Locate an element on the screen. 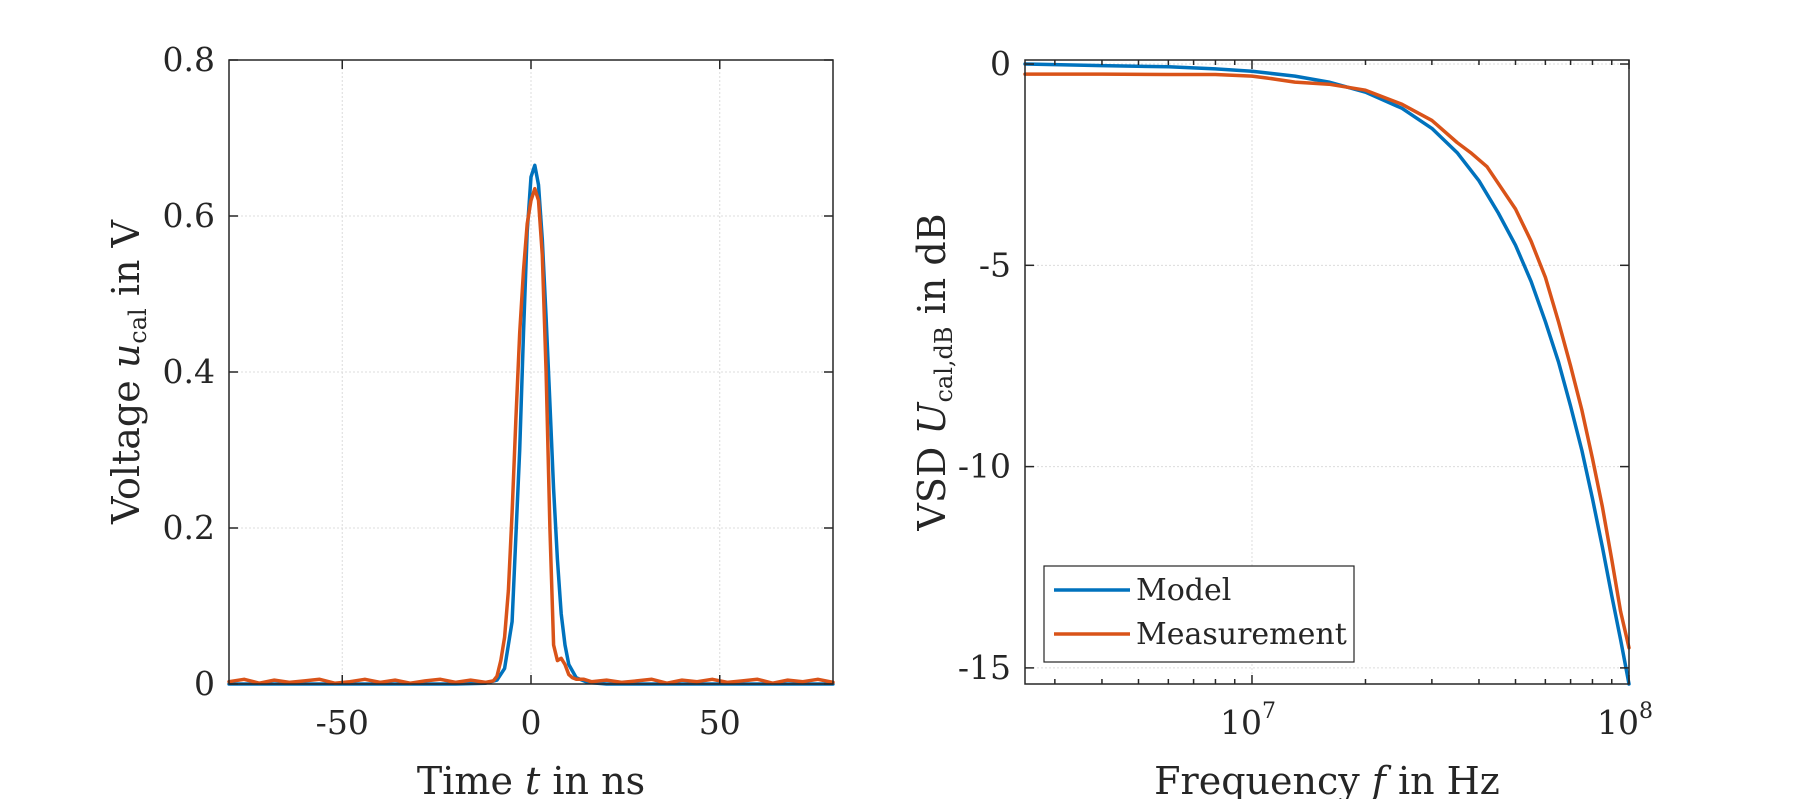 The height and width of the screenshot is (799, 1793). right-y-label-prefix: VSD is located at coordinates (932, 483).